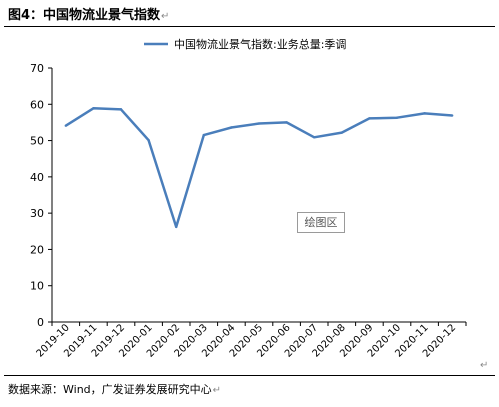 This screenshot has width=499, height=407. I want to click on legend: 中国物流业景气指数:业务总量:季调, so click(245, 44).